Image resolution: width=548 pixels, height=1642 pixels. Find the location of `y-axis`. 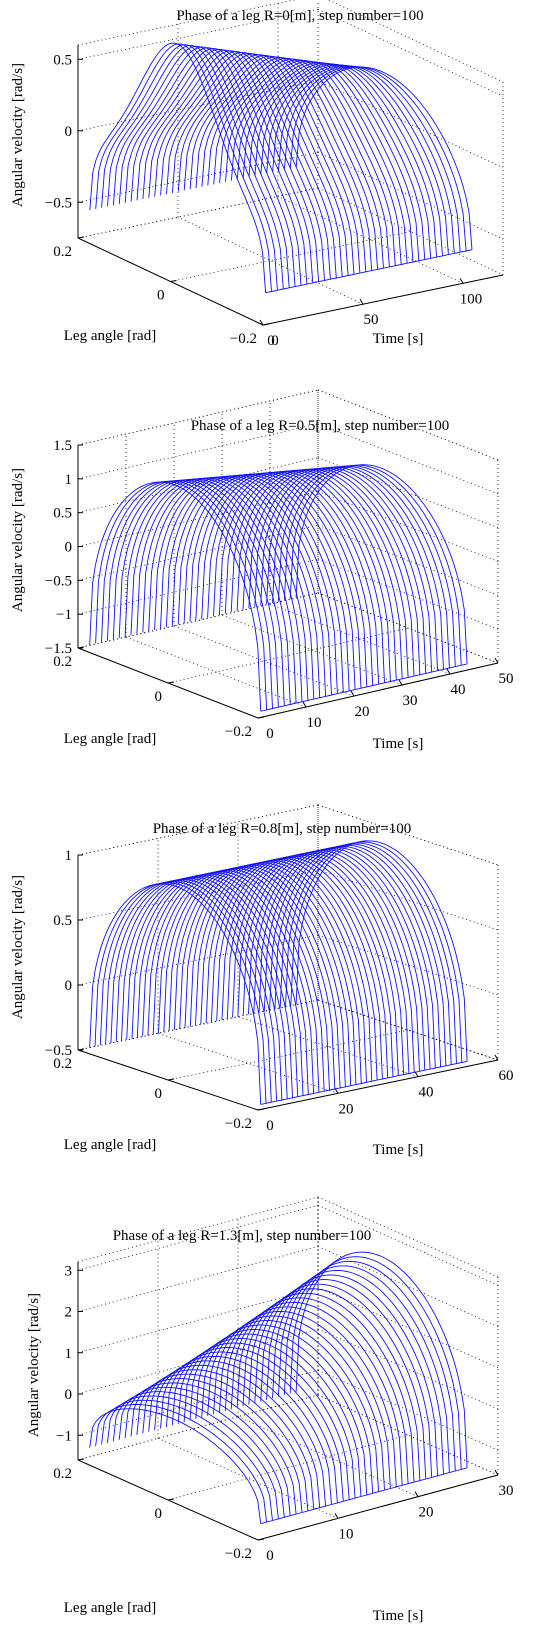

y-axis is located at coordinates (383, 300).